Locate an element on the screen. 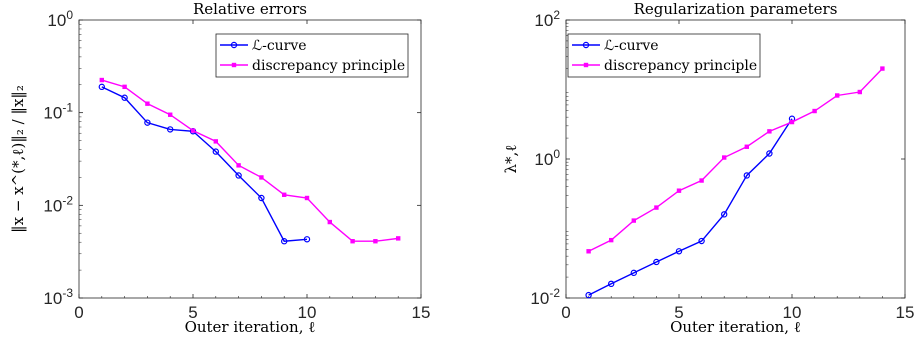 The height and width of the screenshot is (341, 917). y-axis-label: ‖x − x^(*,ℓ)‖₂ / ‖x‖₂ is located at coordinates (18, 159).